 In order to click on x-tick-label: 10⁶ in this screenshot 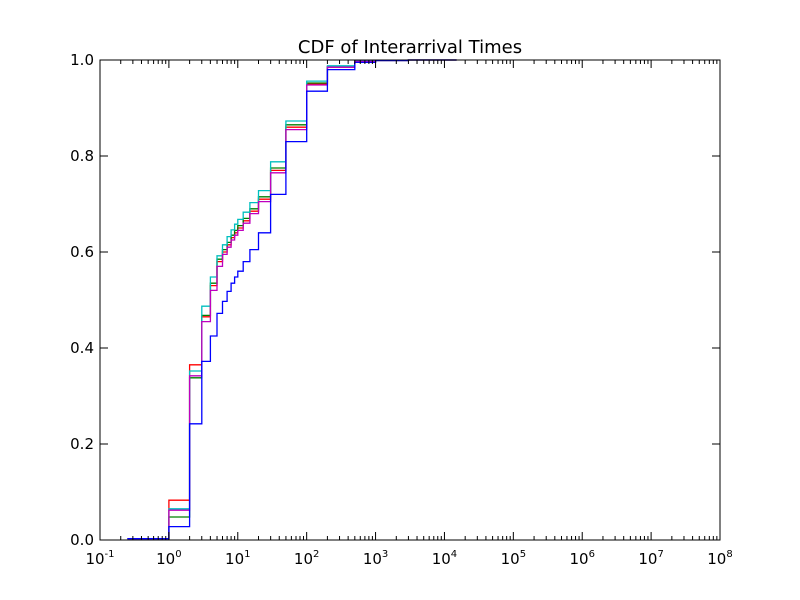, I will do `click(581, 558)`.